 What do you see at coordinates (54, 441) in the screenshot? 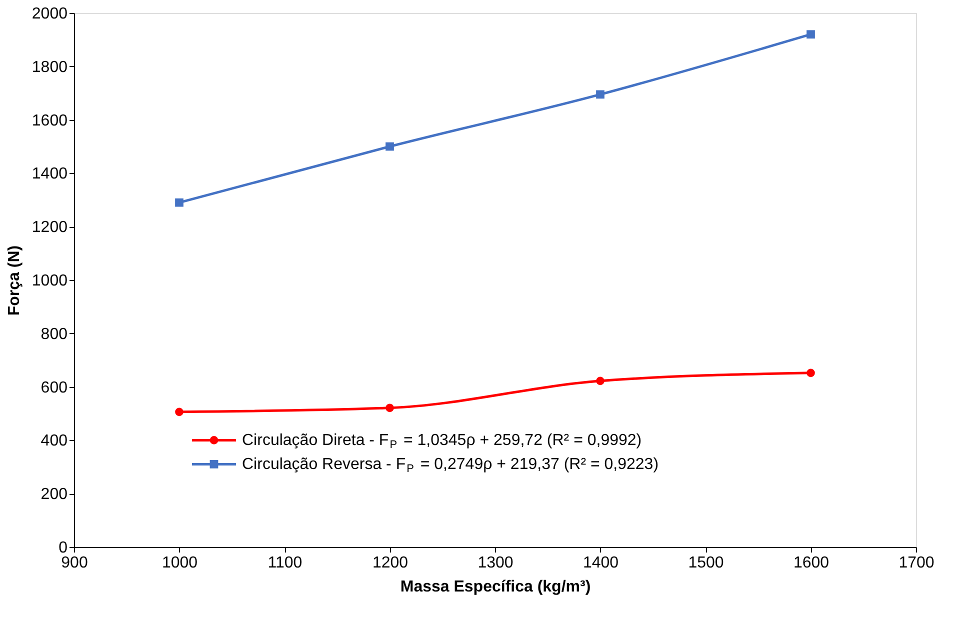
I see `y-tick-label: 400` at bounding box center [54, 441].